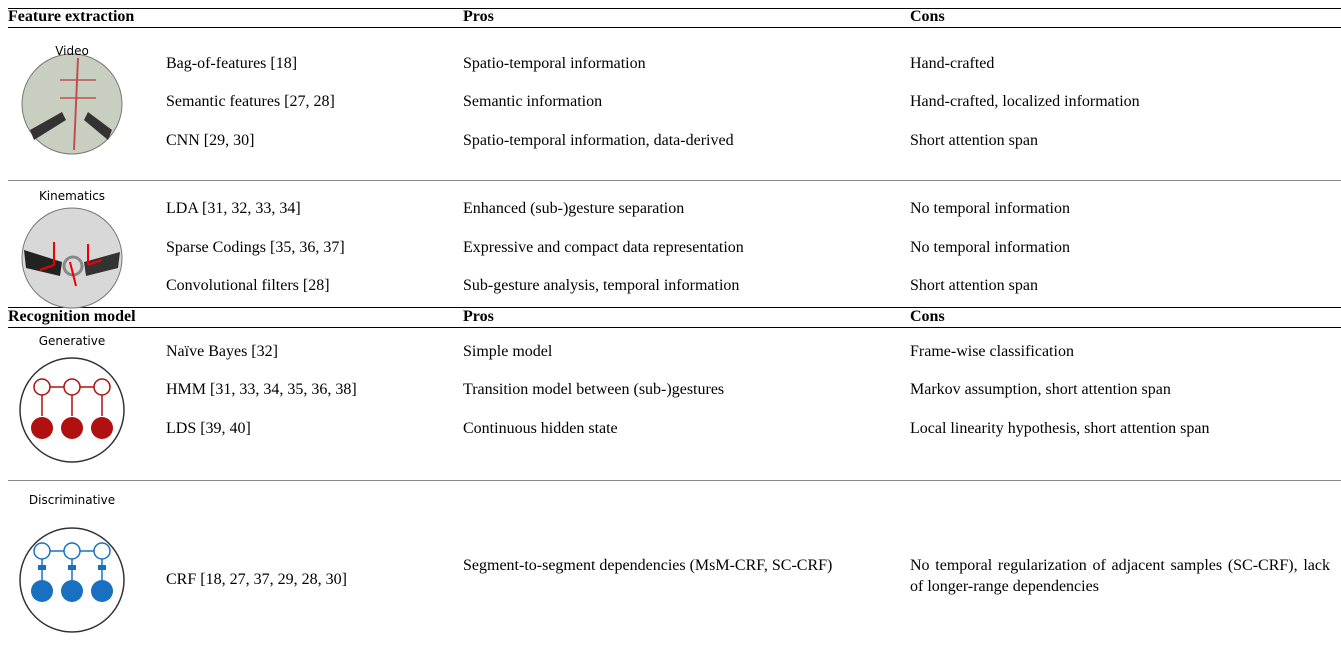  What do you see at coordinates (250, 101) in the screenshot?
I see `table-cell: Semantic features [27, 28]` at bounding box center [250, 101].